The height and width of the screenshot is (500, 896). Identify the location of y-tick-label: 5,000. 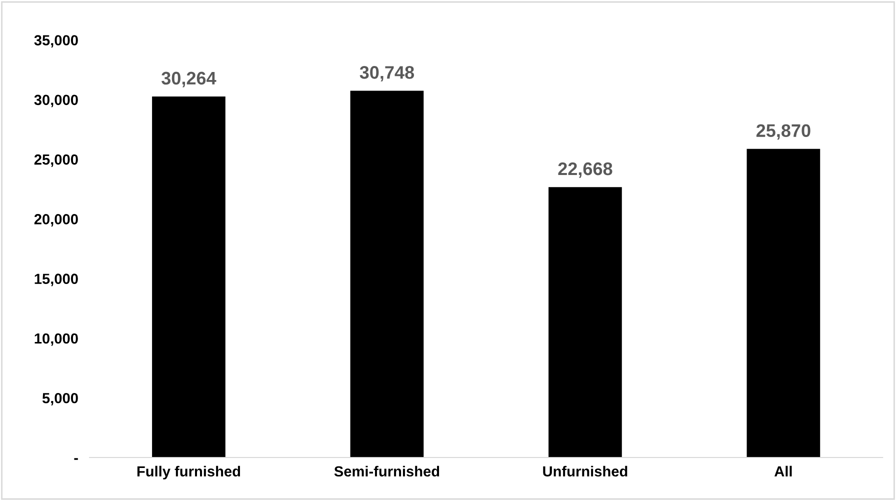
(60, 399).